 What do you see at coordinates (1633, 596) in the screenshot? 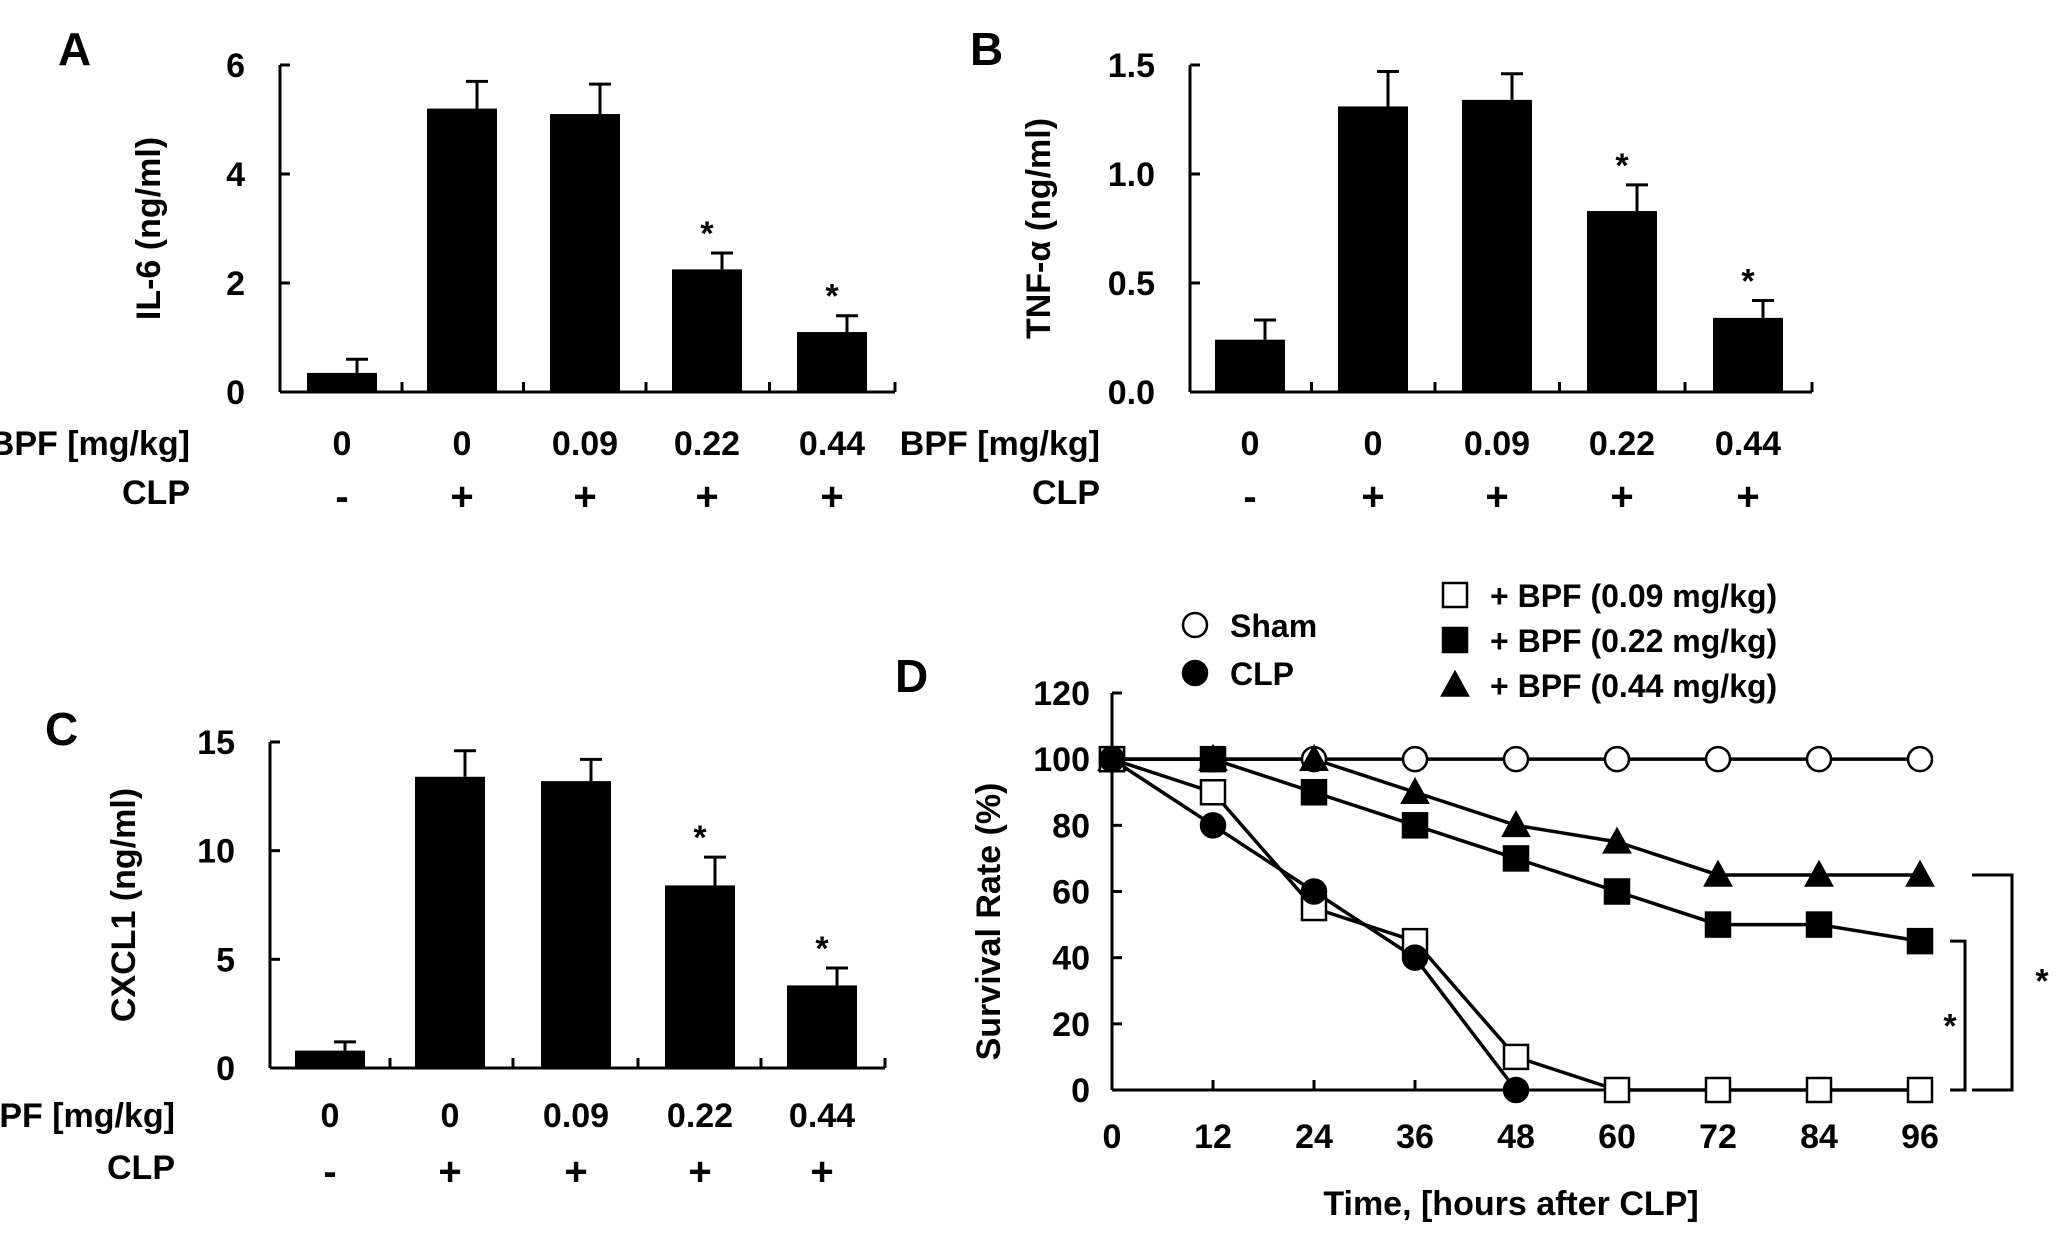
I see `legend-label: + BPF (0.09 mg/kg)` at bounding box center [1633, 596].